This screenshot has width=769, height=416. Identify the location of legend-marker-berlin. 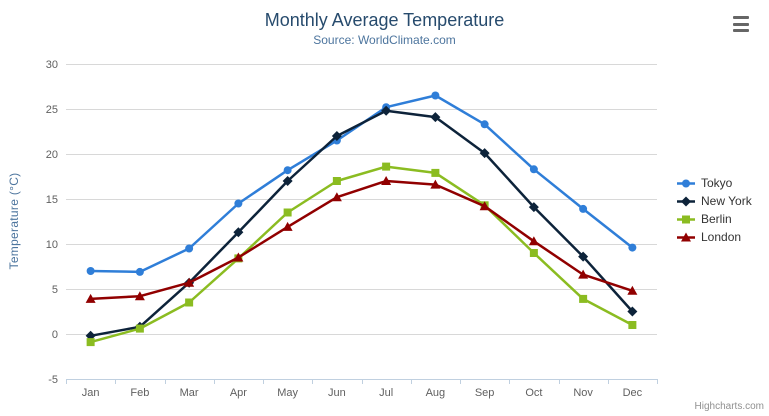
(686, 219).